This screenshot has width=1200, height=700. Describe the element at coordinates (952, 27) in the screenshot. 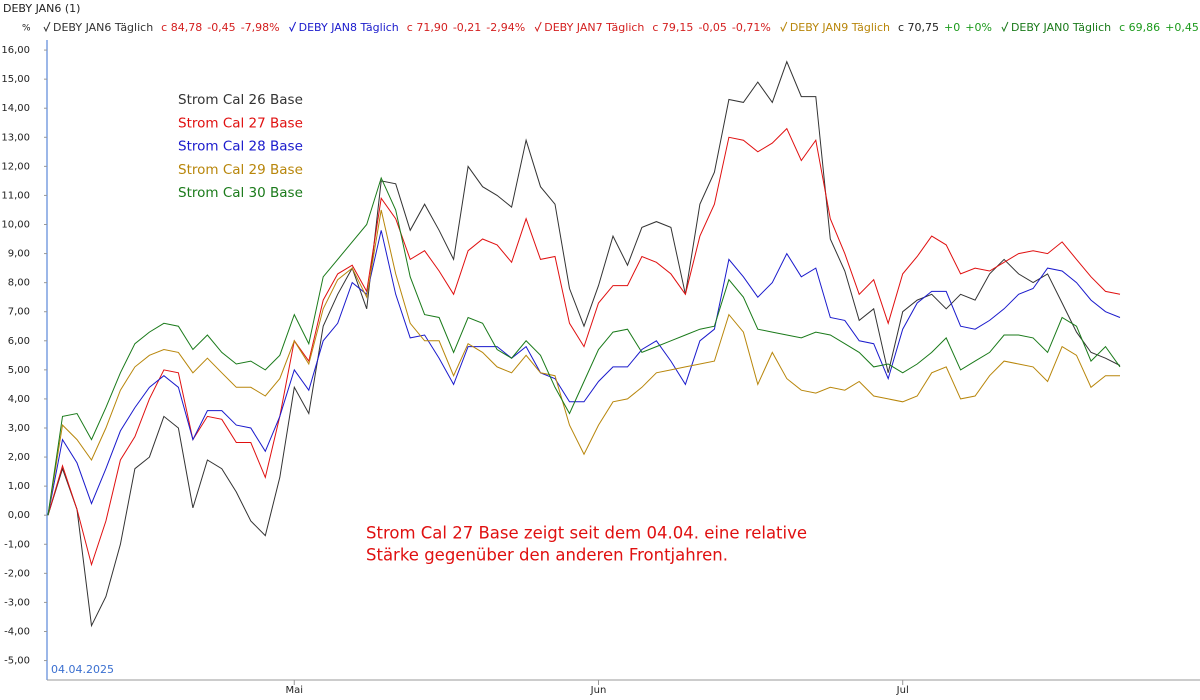

I see `header-change: +0` at that location.